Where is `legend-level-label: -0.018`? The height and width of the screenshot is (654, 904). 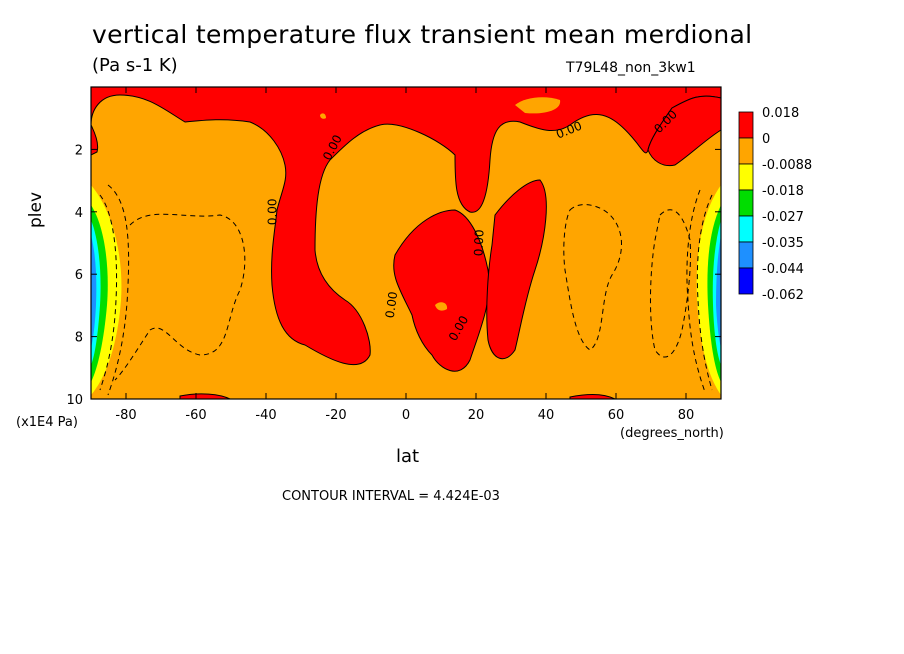
legend-level-label: -0.018 is located at coordinates (783, 191).